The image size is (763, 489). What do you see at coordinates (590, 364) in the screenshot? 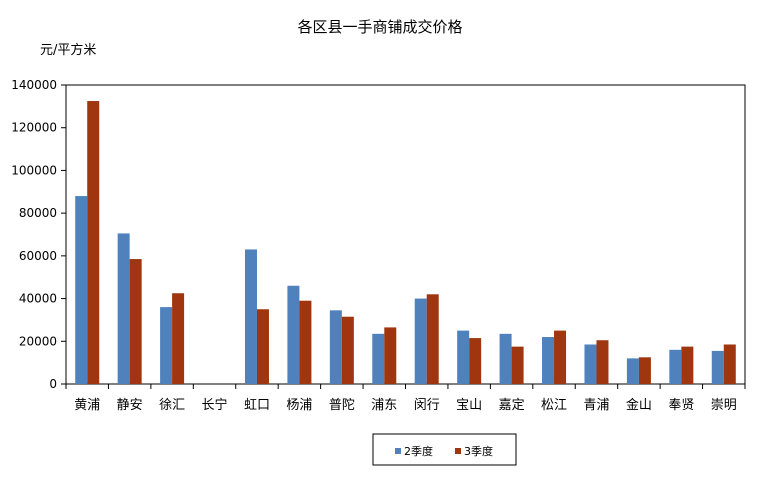
I see `bar-q2-青浦` at bounding box center [590, 364].